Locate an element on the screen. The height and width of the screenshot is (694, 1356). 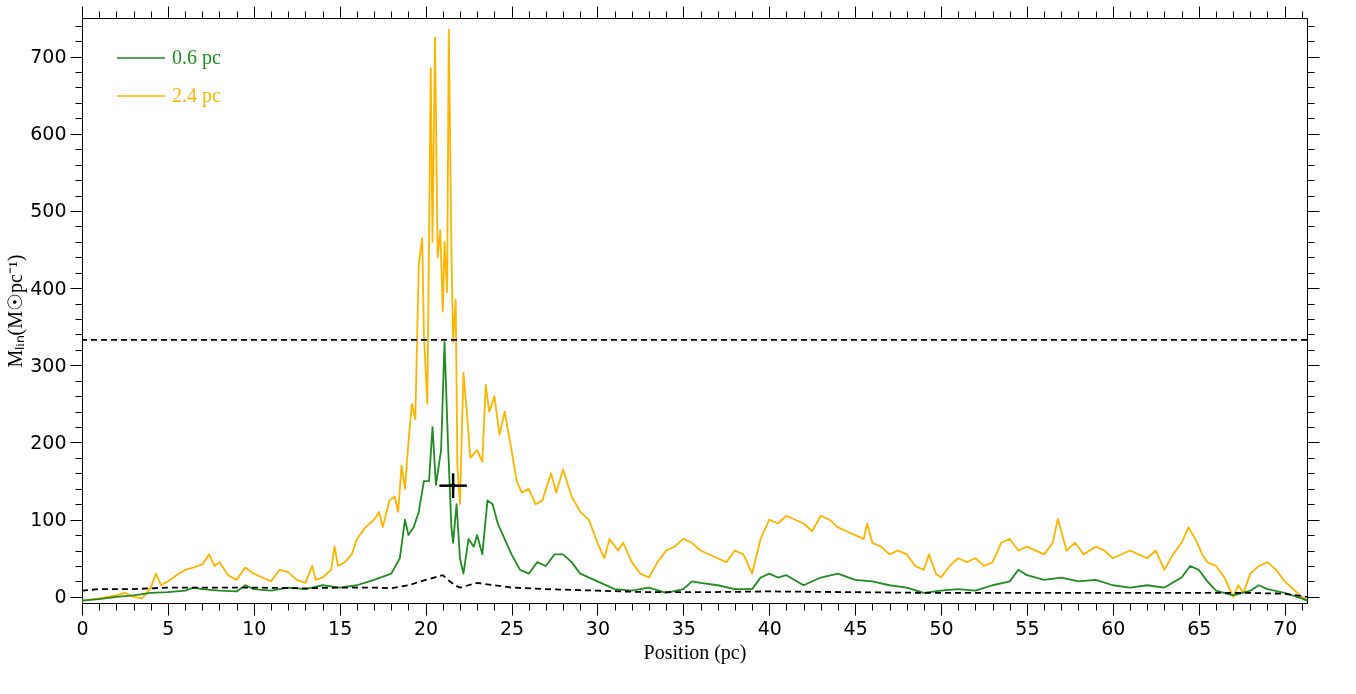
x-tick-label: 10 is located at coordinates (254, 627).